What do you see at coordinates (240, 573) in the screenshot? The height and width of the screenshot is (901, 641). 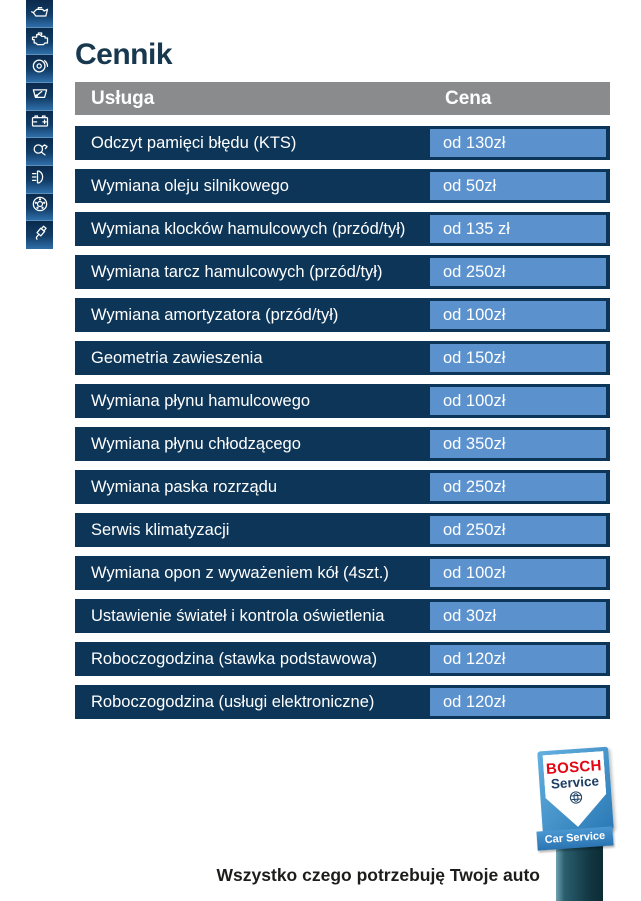 I see `service-name: Wymiana opon z wyważeniem kół (4szt.)` at bounding box center [240, 573].